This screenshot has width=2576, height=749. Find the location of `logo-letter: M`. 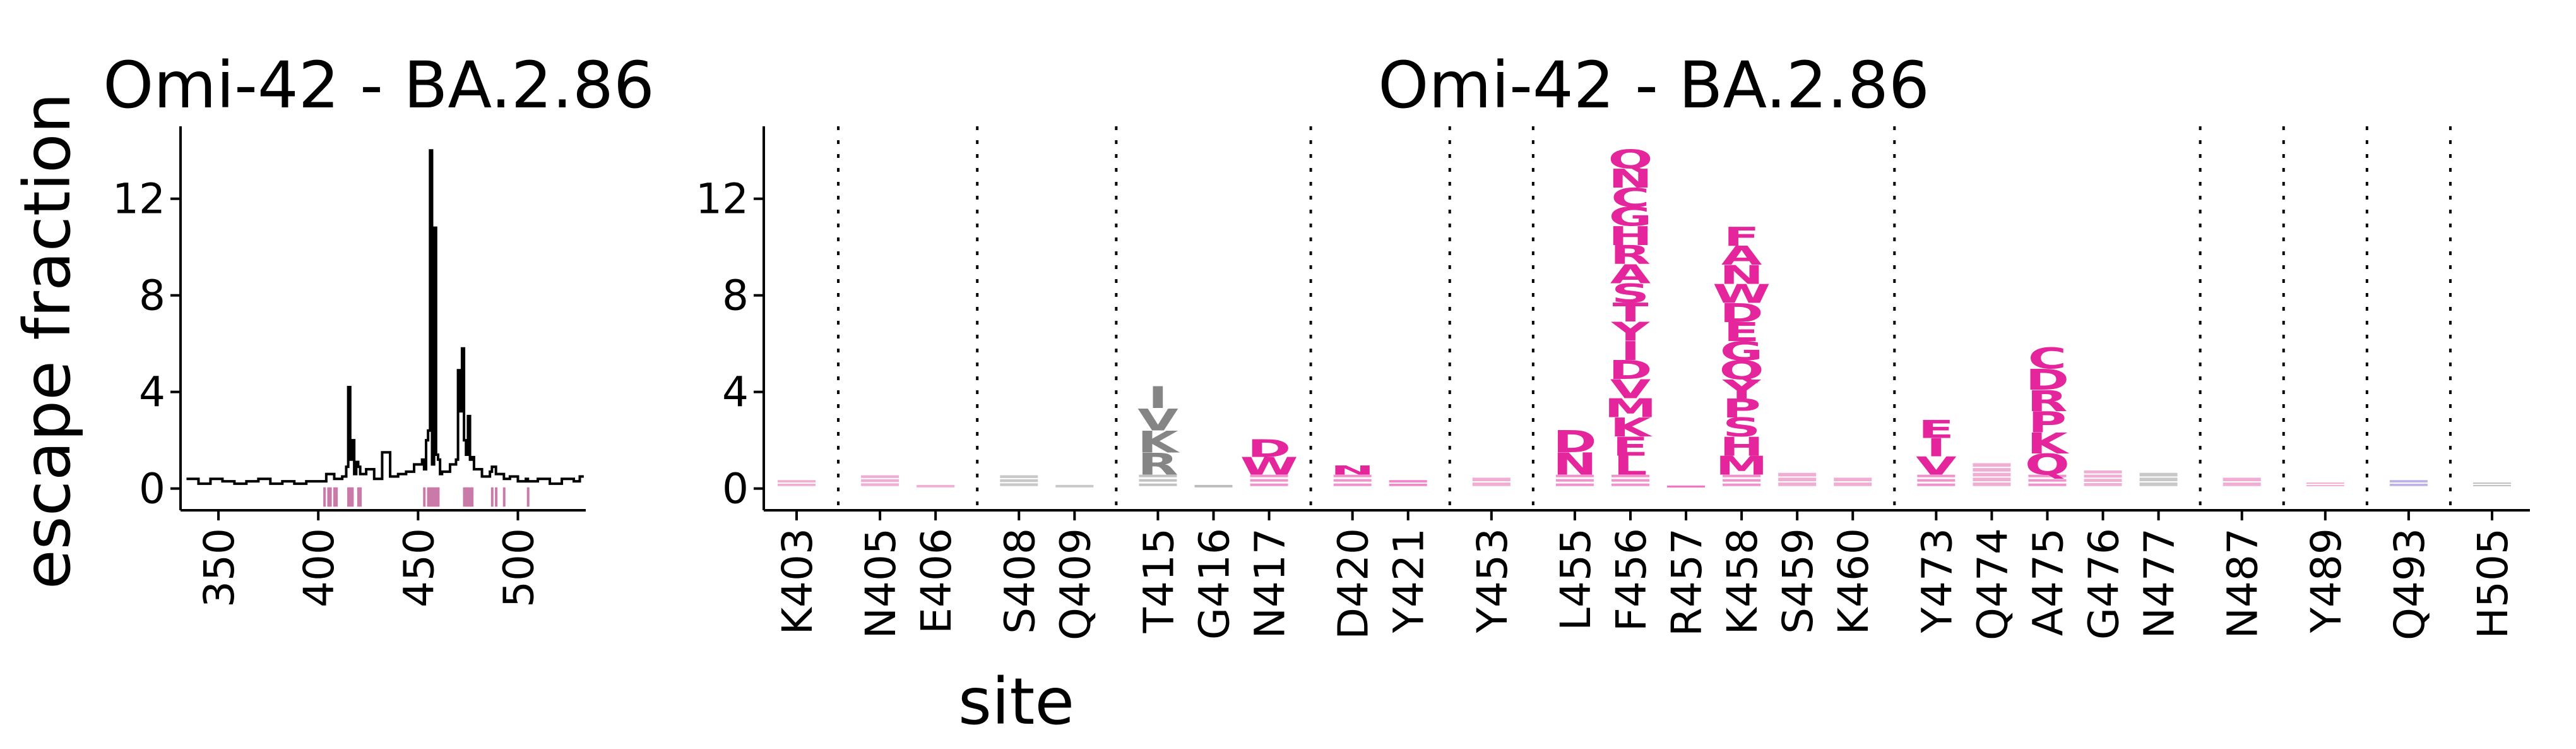

logo-letter: M is located at coordinates (1631, 408).